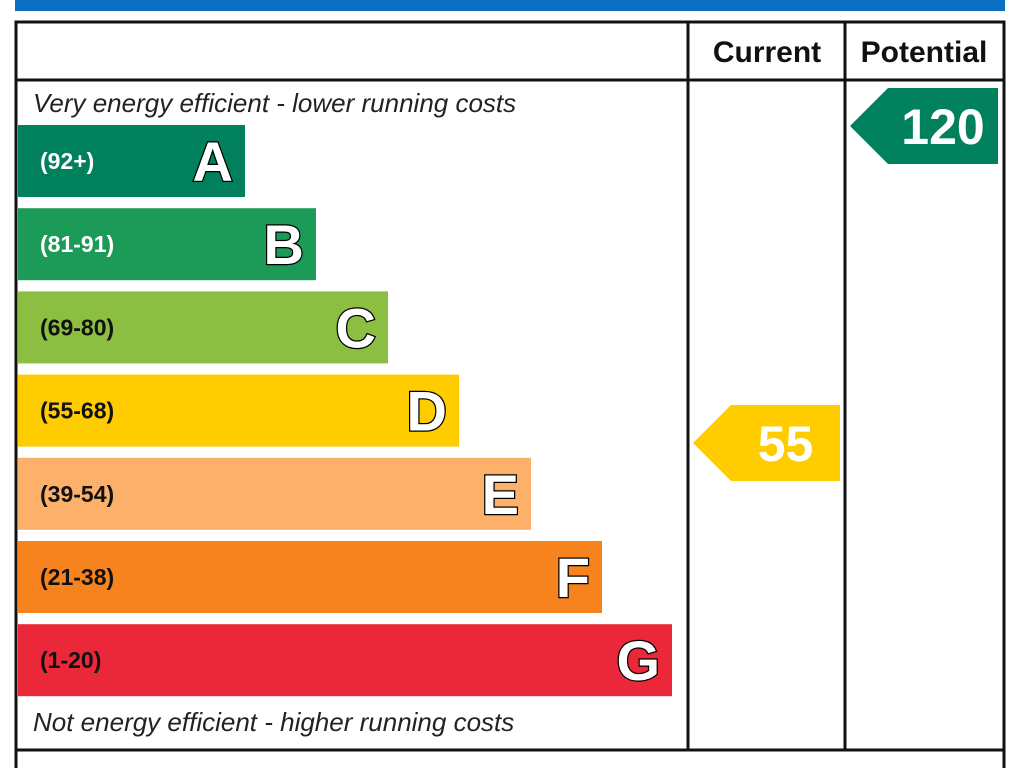 This screenshot has height=768, width=1024. What do you see at coordinates (767, 52) in the screenshot?
I see `current-header: Current` at bounding box center [767, 52].